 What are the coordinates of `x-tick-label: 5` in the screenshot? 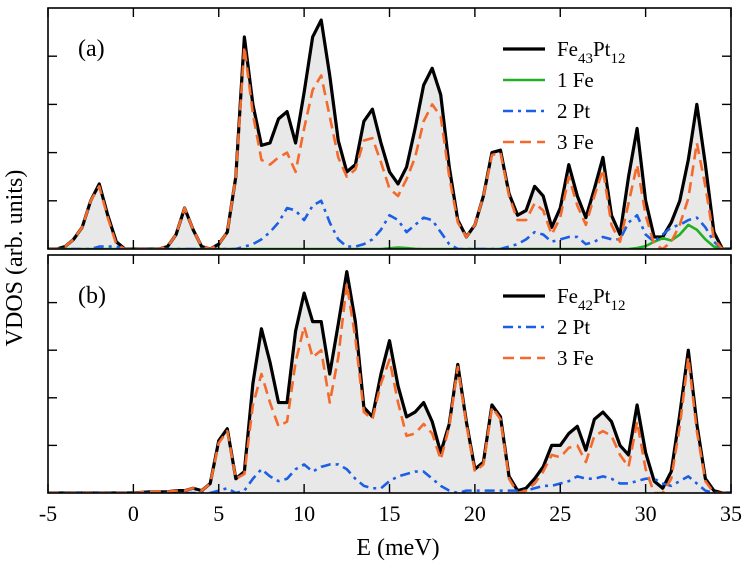 It's located at (218, 513).